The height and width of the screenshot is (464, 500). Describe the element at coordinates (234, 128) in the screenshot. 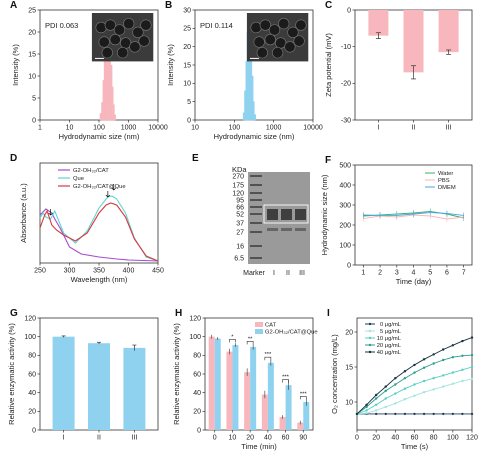

I see `x-tick-label: 100` at that location.